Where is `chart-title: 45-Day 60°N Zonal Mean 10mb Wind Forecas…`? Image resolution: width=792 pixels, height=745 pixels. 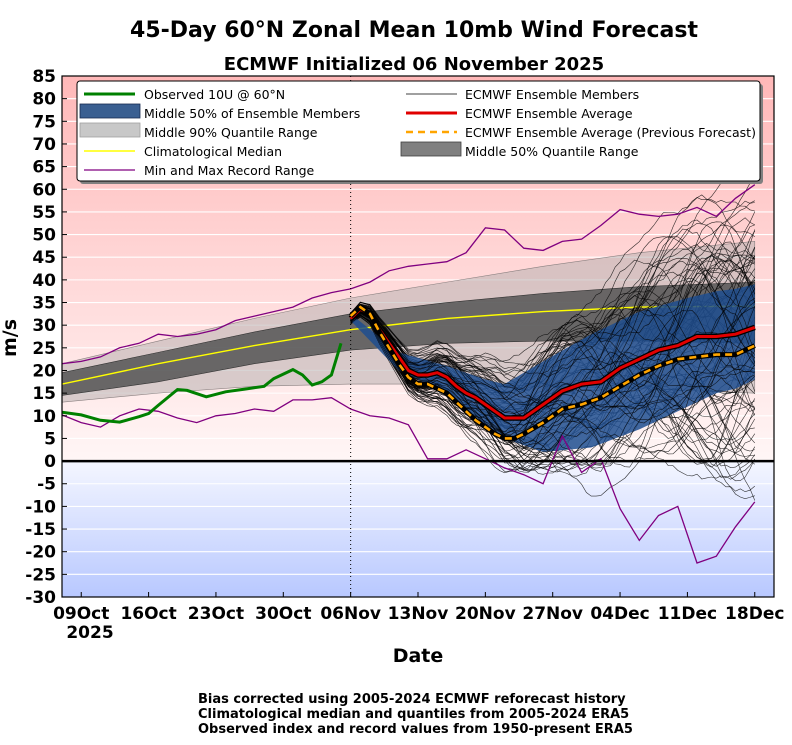
chart-title: 45-Day 60°N Zonal Mean 10mb Wind Forecas… is located at coordinates (414, 30).